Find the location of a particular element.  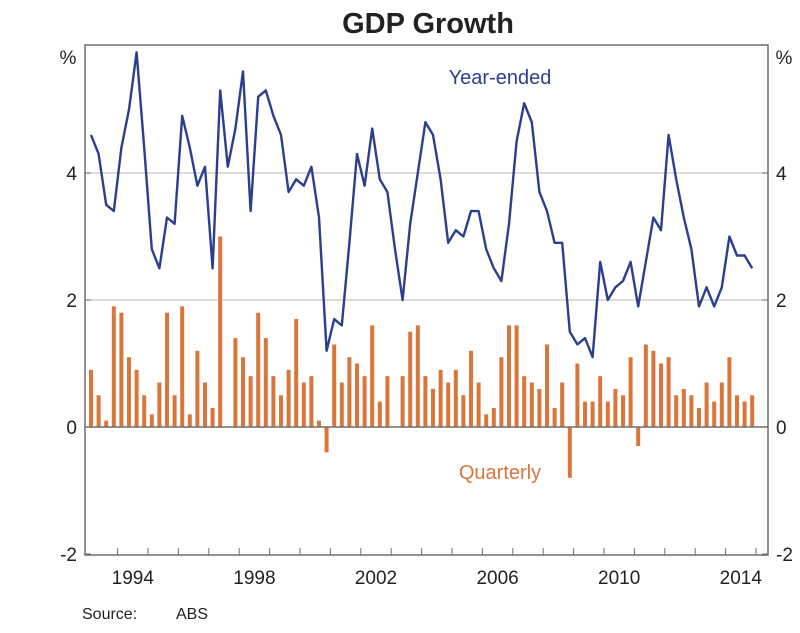

x-tick-label: 1998 is located at coordinates (254, 578).